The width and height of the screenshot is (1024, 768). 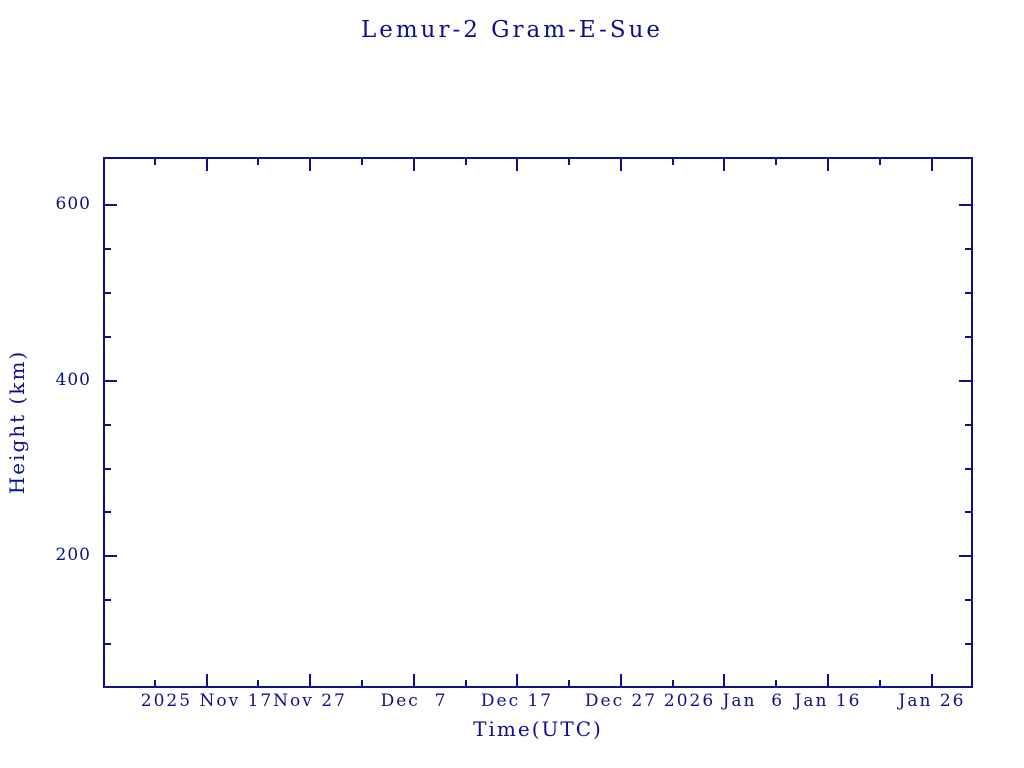 What do you see at coordinates (73, 380) in the screenshot?
I see `y-tick-label: 400` at bounding box center [73, 380].